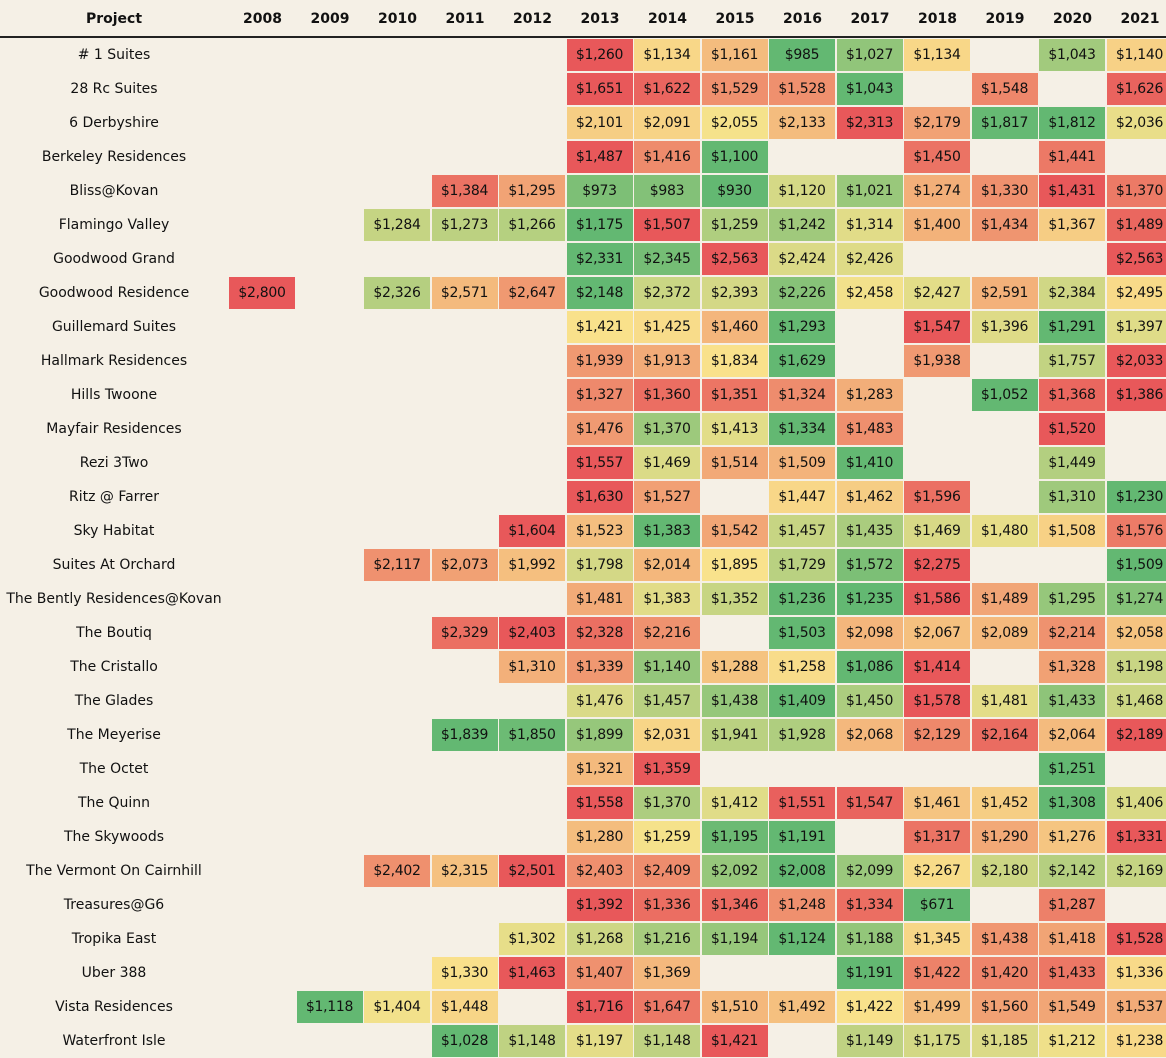  Describe the element at coordinates (114, 633) in the screenshot. I see `project-name: The Boutiq` at that location.